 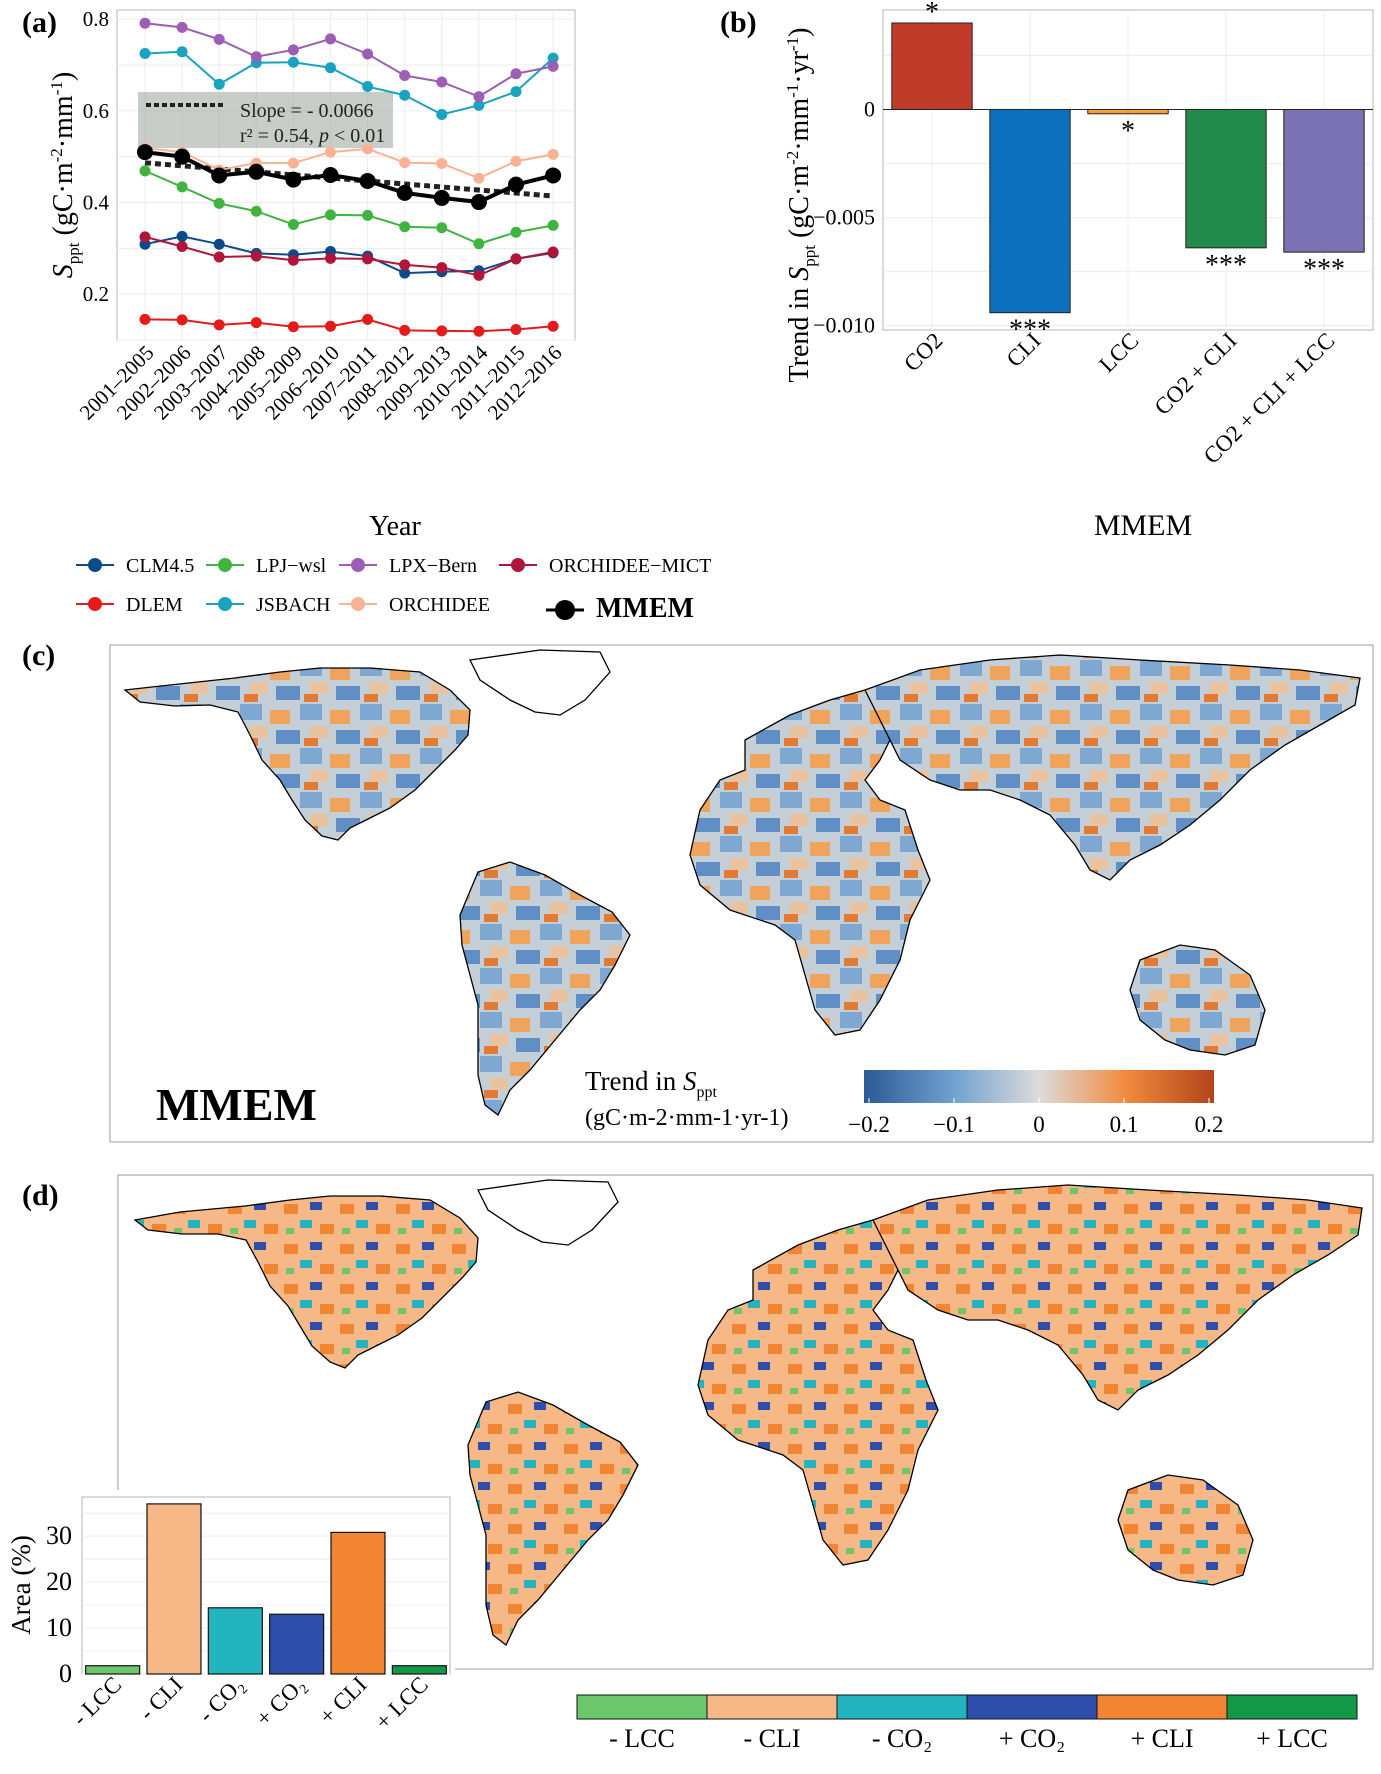 I want to click on y-tick-label: 0.2, so click(x=96, y=294).